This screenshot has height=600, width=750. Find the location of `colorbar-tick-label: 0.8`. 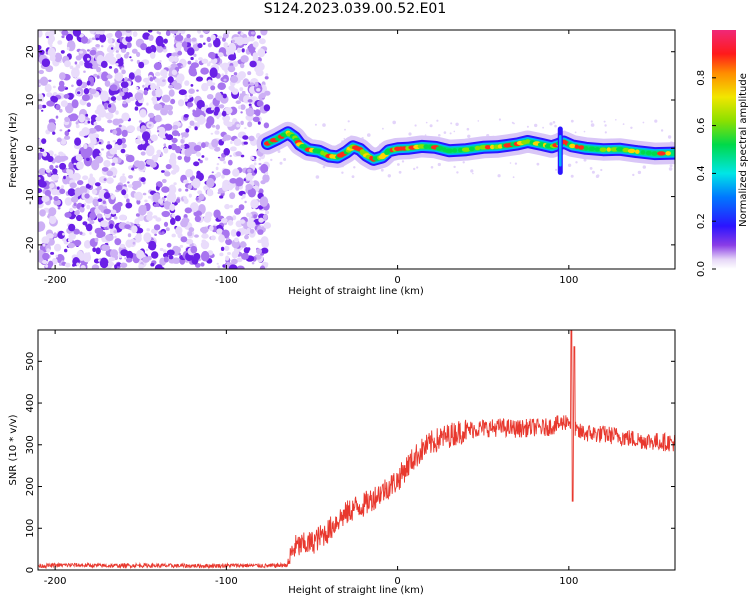

colorbar-tick-label: 0.8 is located at coordinates (701, 78).